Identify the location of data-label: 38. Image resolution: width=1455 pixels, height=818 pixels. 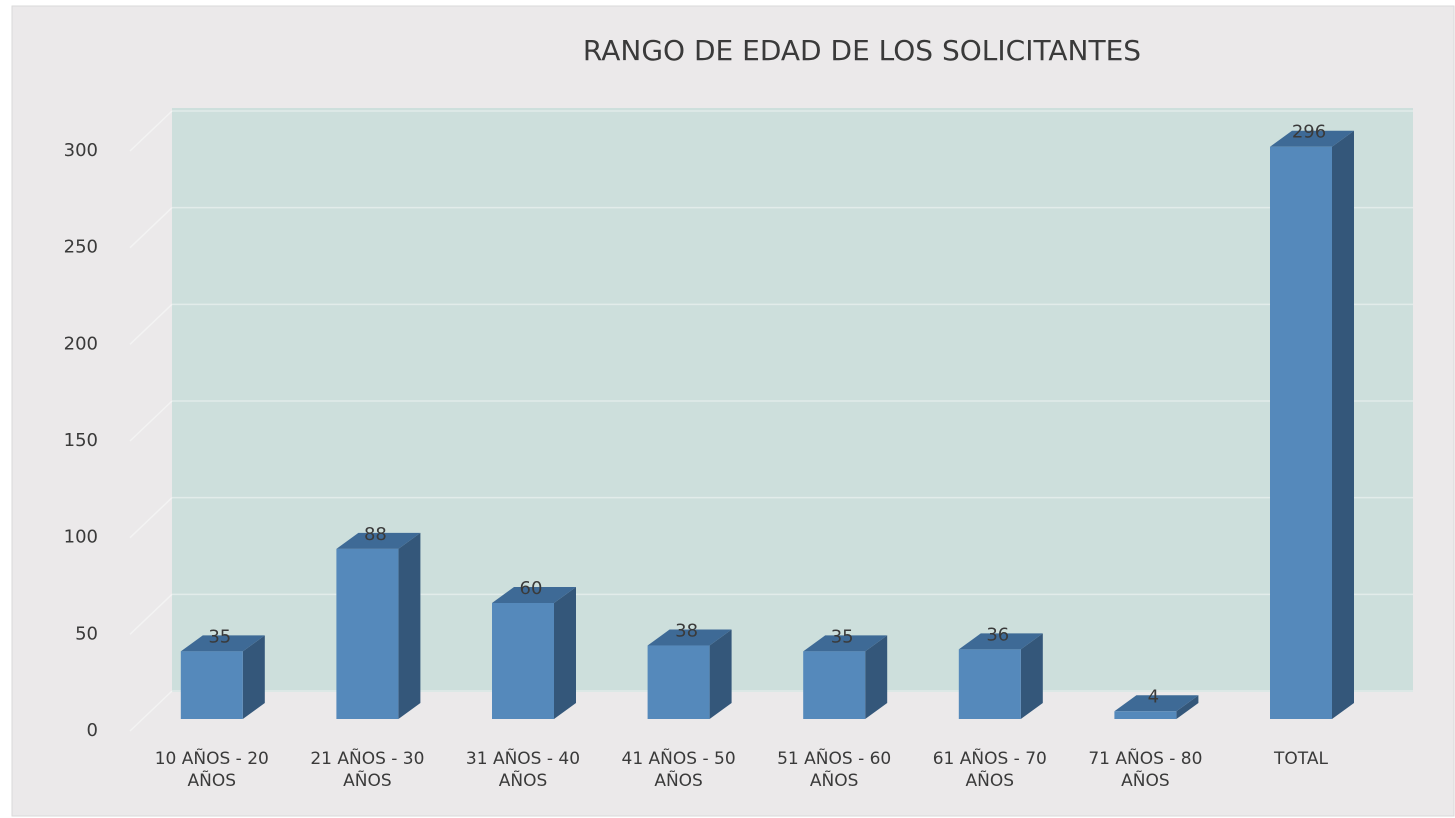
(686, 631).